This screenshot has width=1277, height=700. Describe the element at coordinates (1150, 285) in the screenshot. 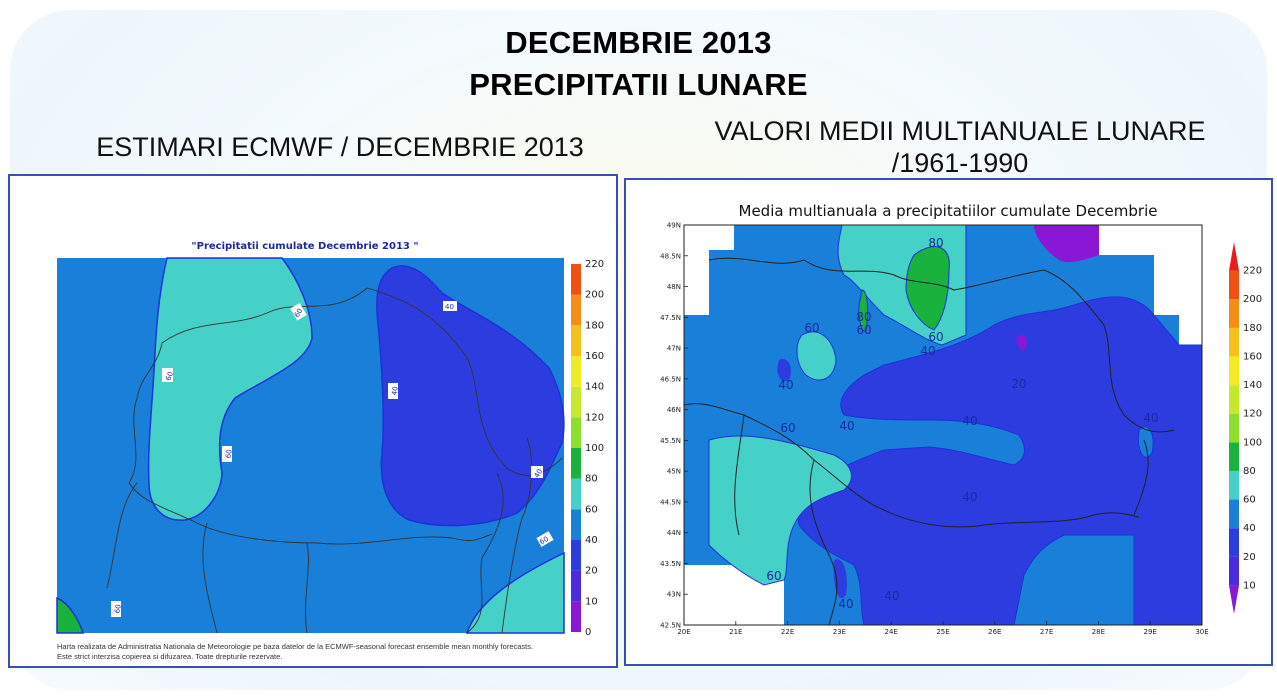

I see `nodata-patch` at that location.